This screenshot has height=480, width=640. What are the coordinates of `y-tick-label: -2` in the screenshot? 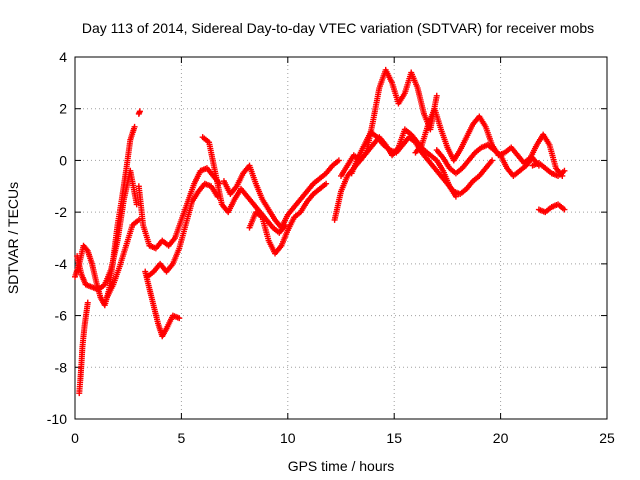 It's located at (61, 212).